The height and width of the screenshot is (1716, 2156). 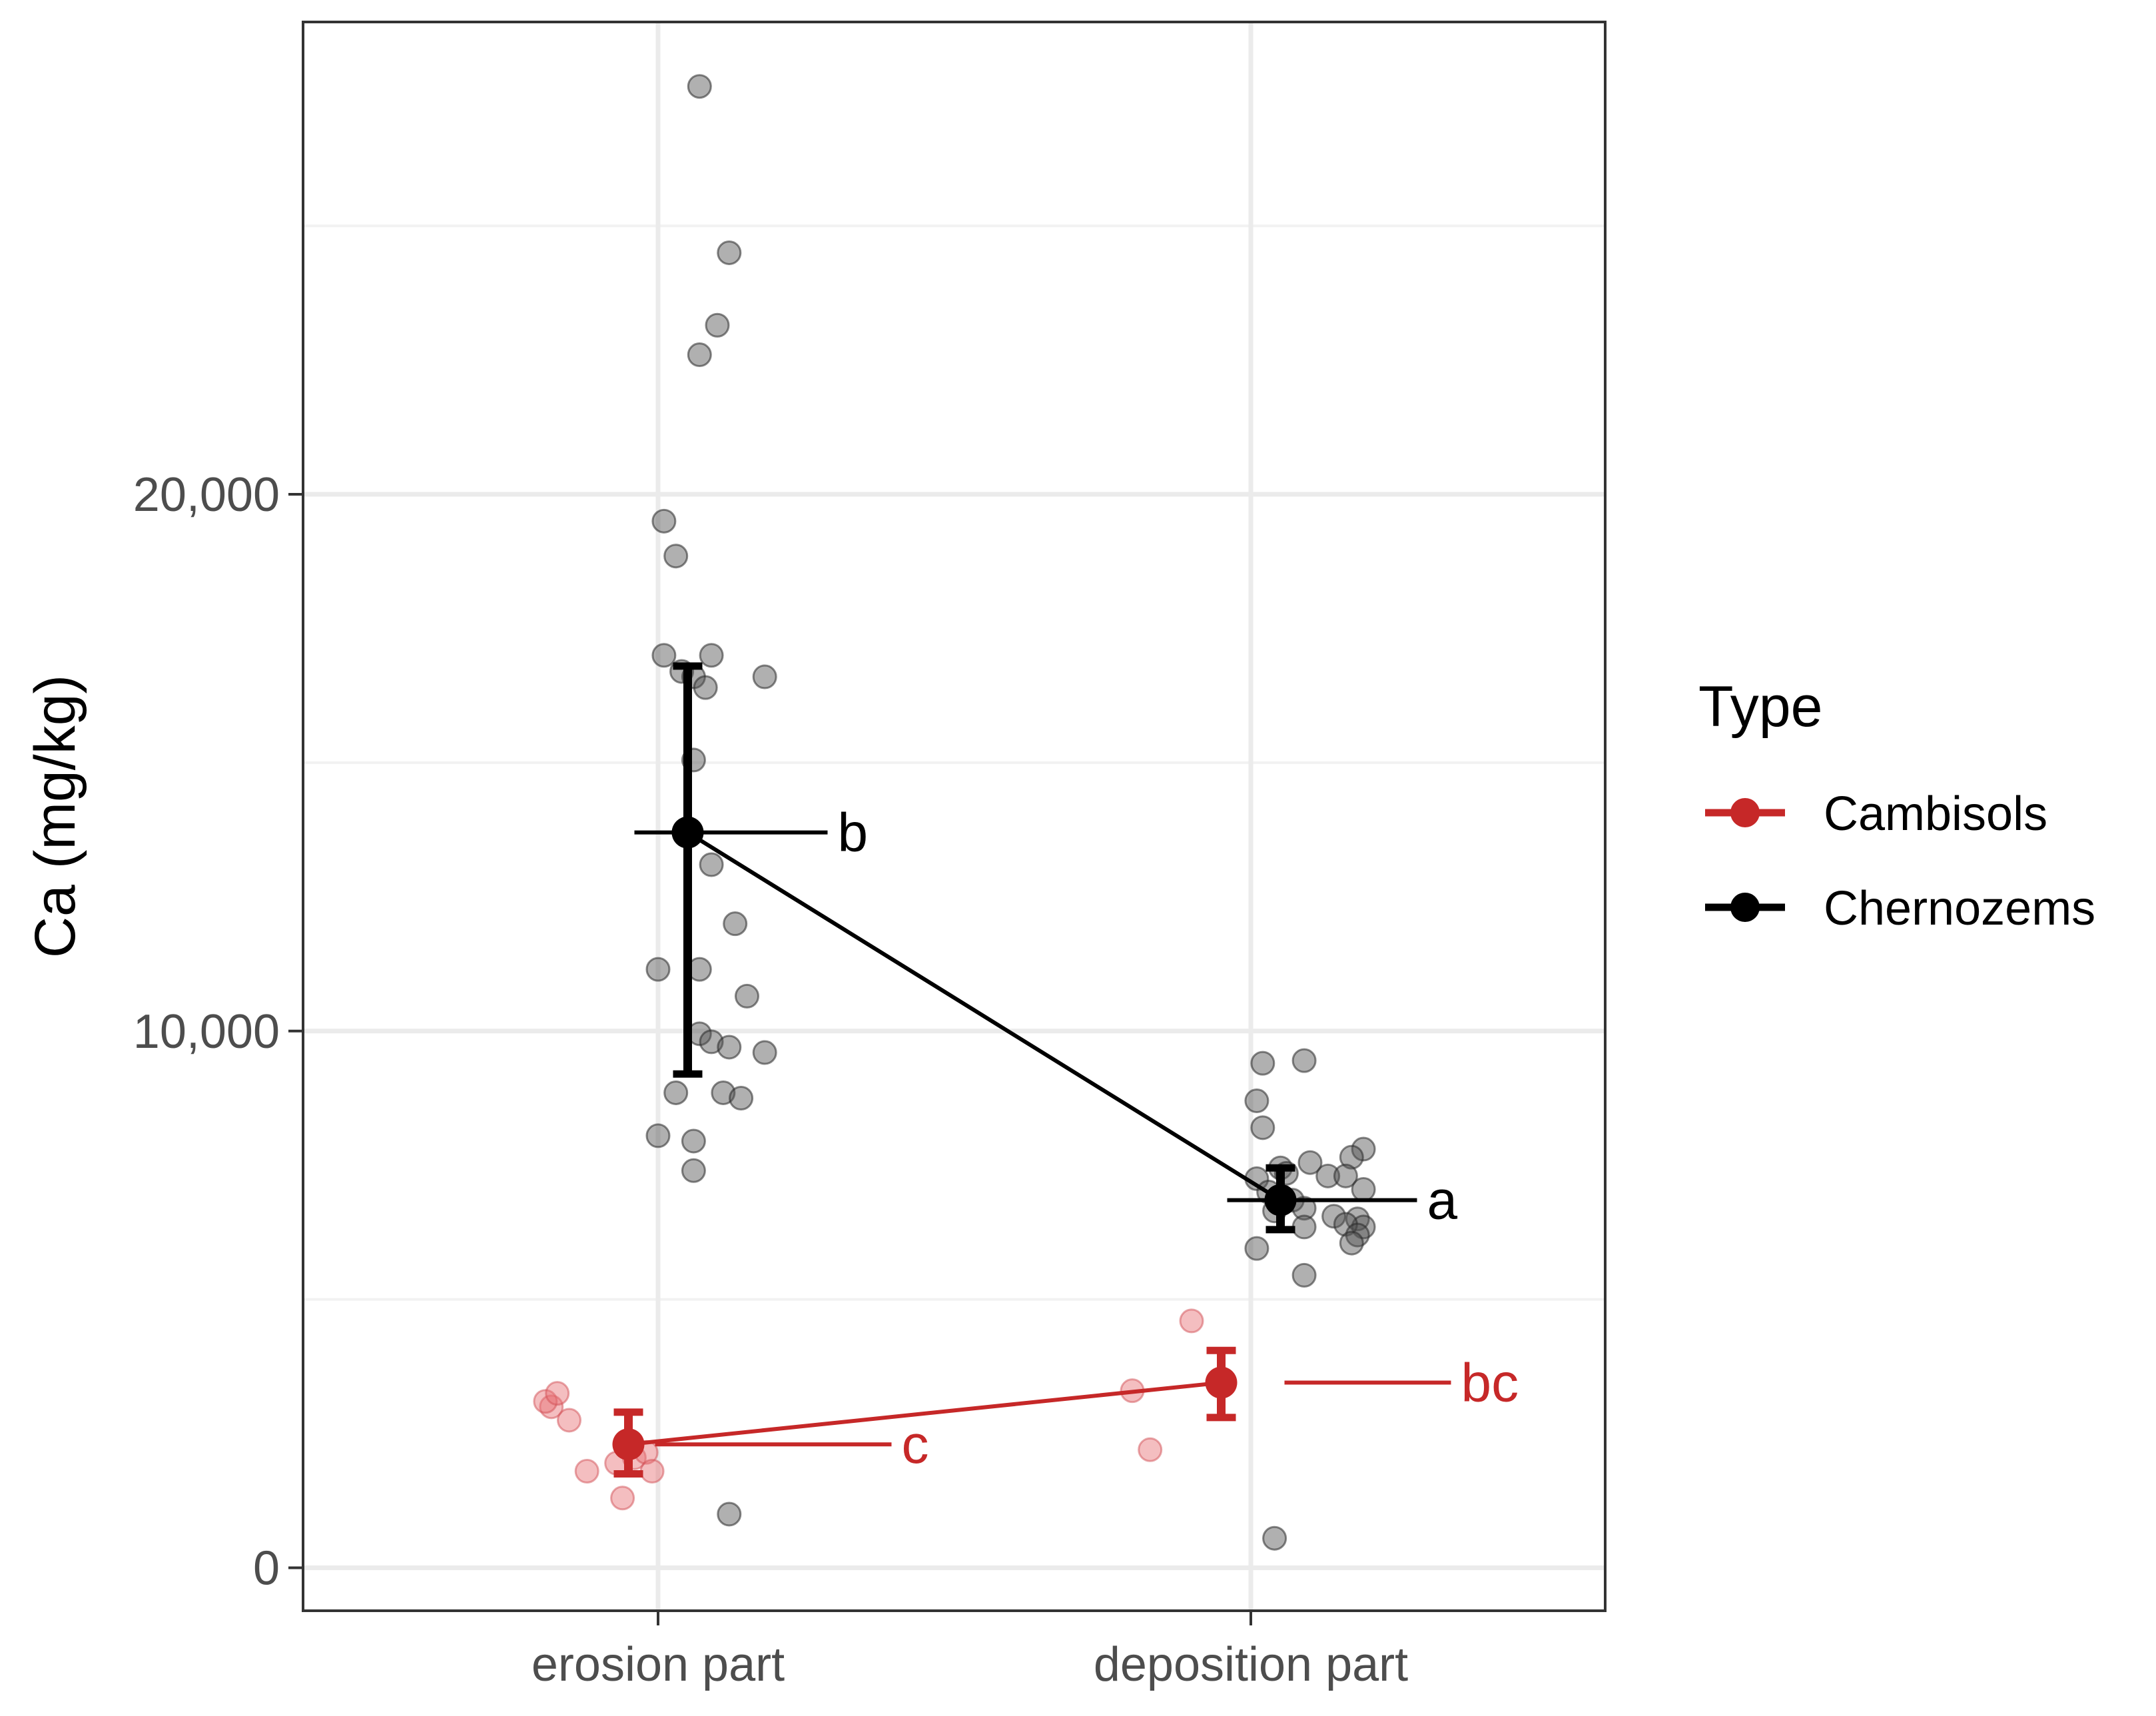 What do you see at coordinates (853, 833) in the screenshot?
I see `significance-letter: b` at bounding box center [853, 833].